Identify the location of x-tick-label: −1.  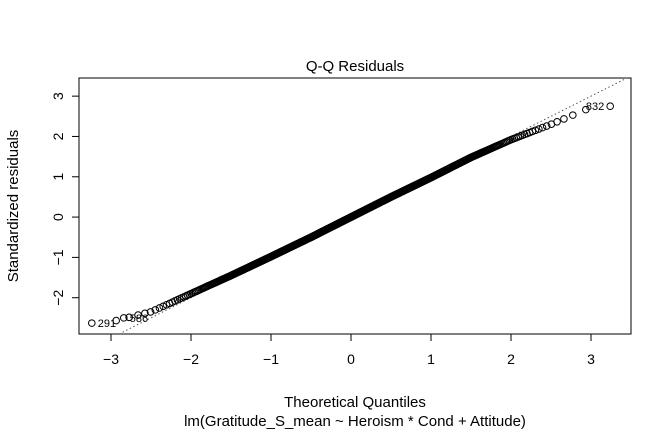
(271, 359).